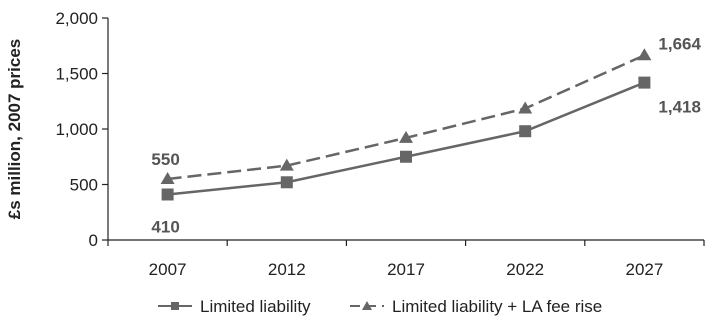 The height and width of the screenshot is (323, 708). What do you see at coordinates (679, 107) in the screenshot?
I see `data-label: 1,418` at bounding box center [679, 107].